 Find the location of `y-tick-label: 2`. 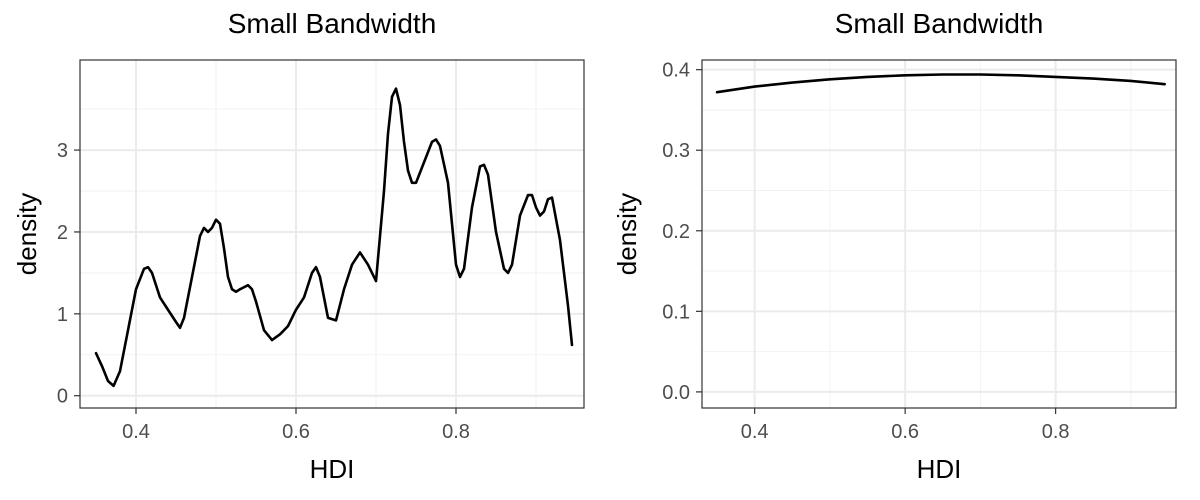

y-tick-label: 2 is located at coordinates (62, 233).